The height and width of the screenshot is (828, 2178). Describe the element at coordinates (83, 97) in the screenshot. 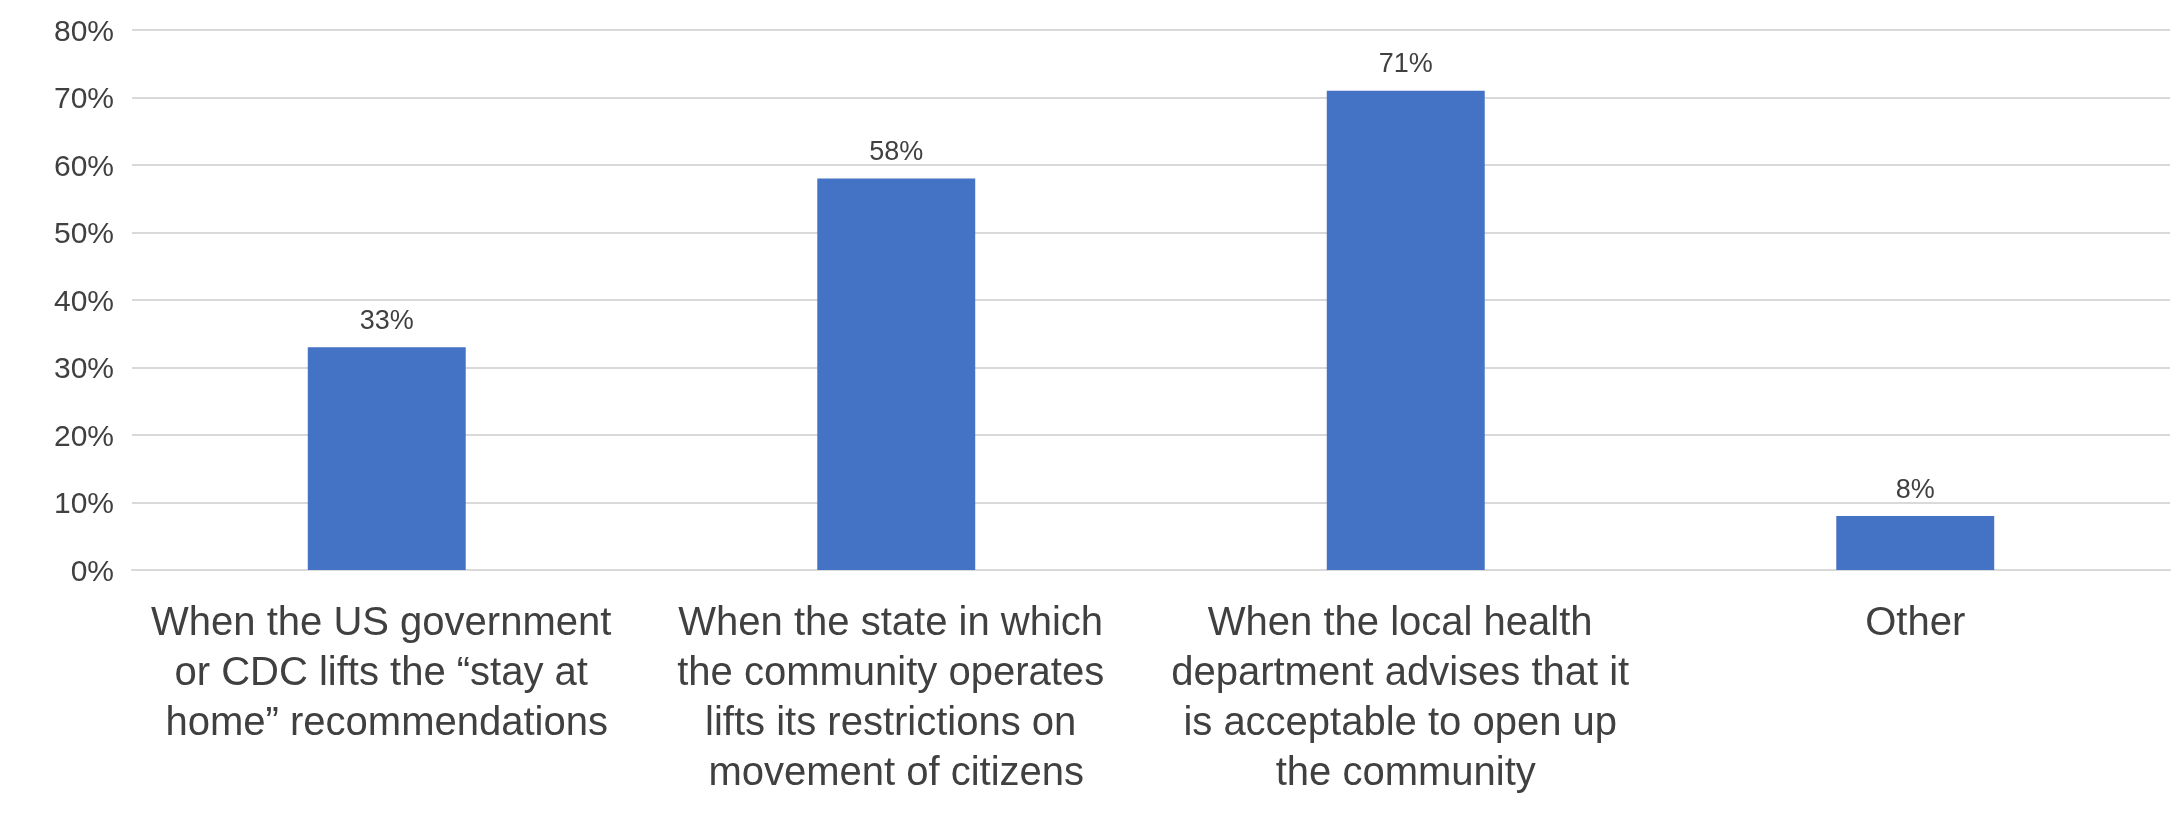

I see `y-tick-label: 70%` at that location.